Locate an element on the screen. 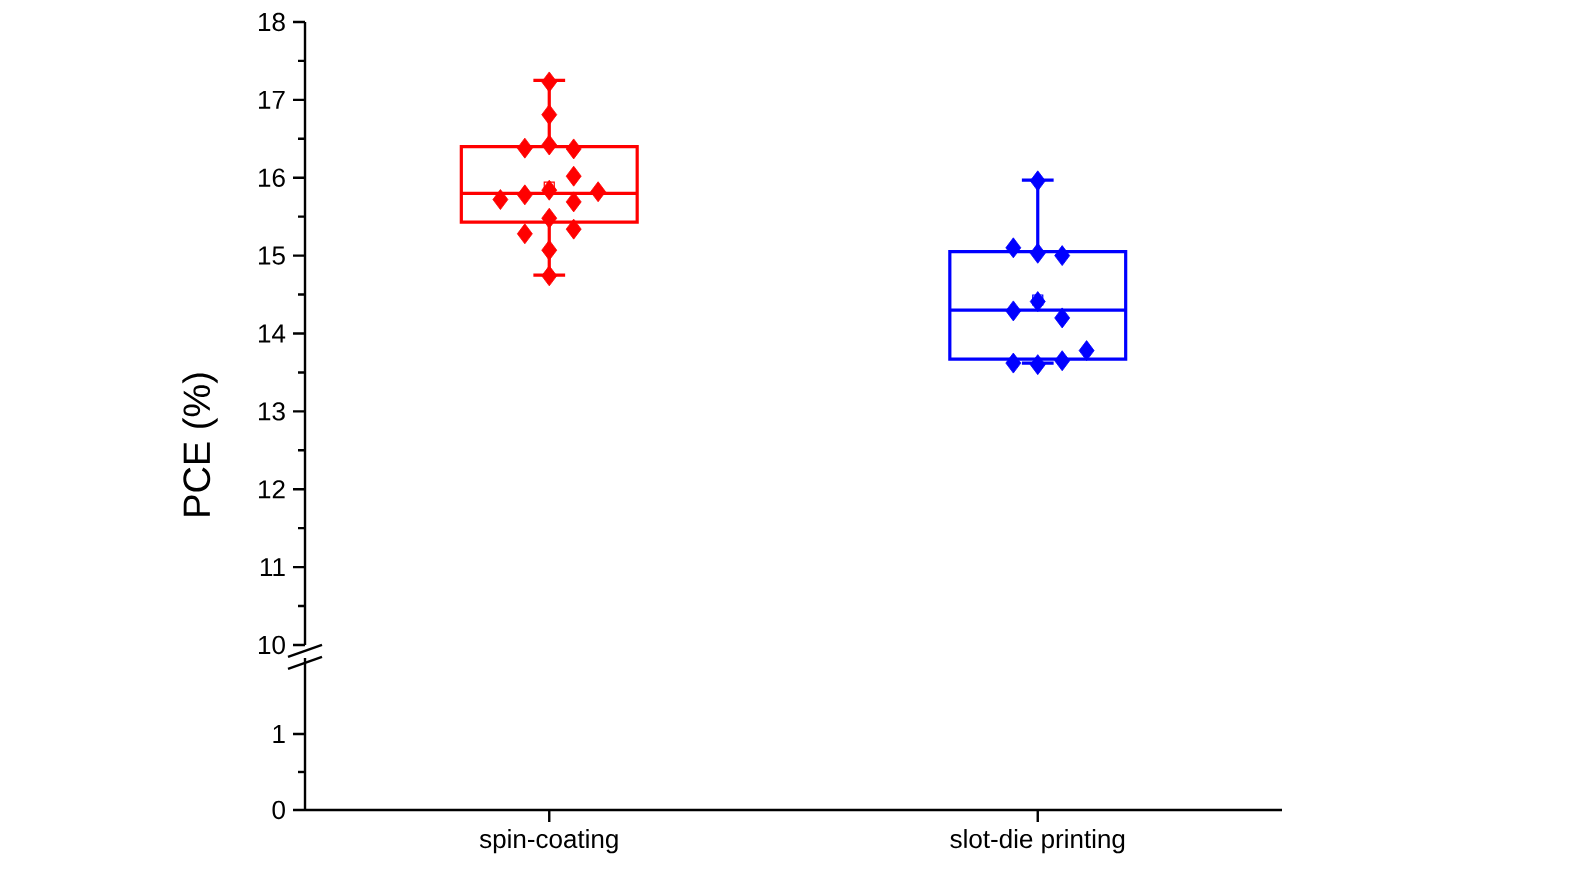  y-tick-label: 1 is located at coordinates (279, 734).